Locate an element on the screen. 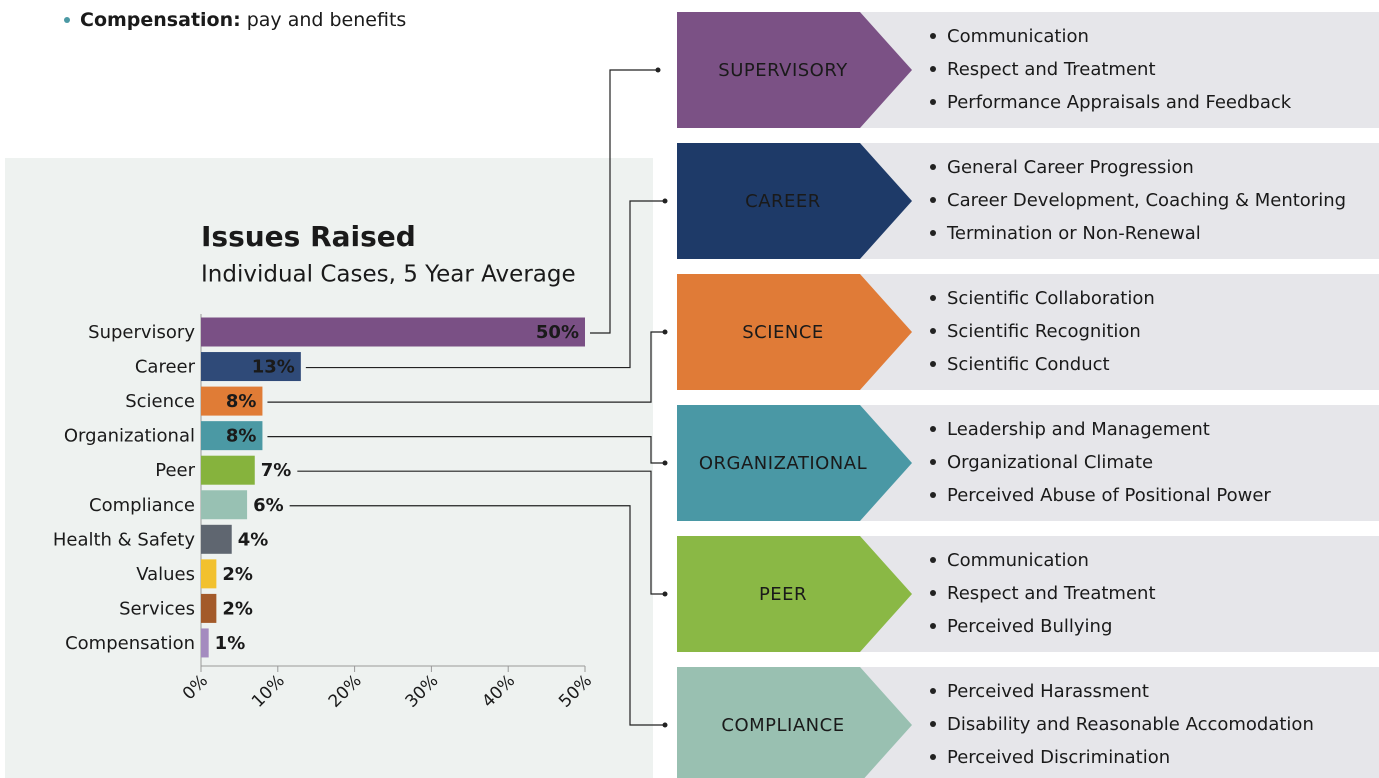 The height and width of the screenshot is (778, 1379). category-label: Organizational is located at coordinates (129, 436).